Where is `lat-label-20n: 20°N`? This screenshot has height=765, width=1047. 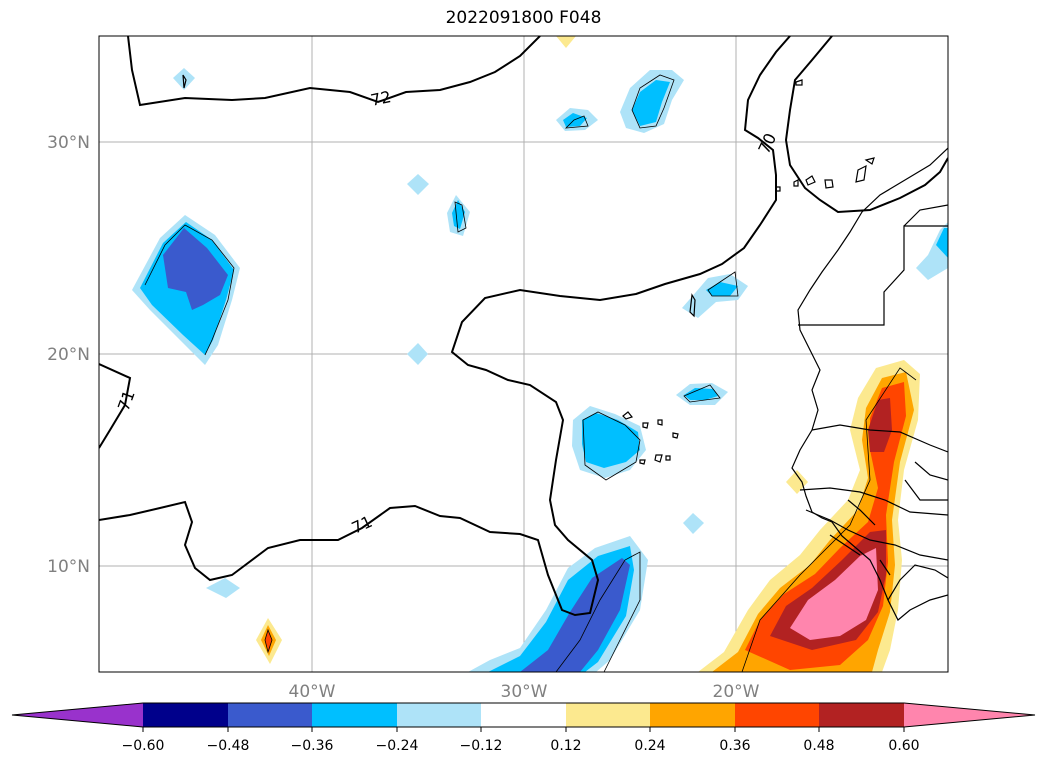 lat-label-20n: 20°N is located at coordinates (68, 355).